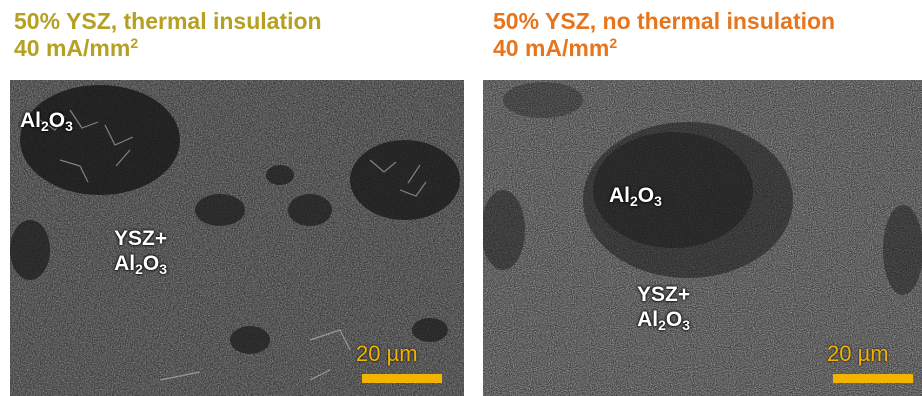 This screenshot has height=396, width=922. Describe the element at coordinates (613, 43) in the screenshot. I see `right-title-unit-sup: 2` at that location.